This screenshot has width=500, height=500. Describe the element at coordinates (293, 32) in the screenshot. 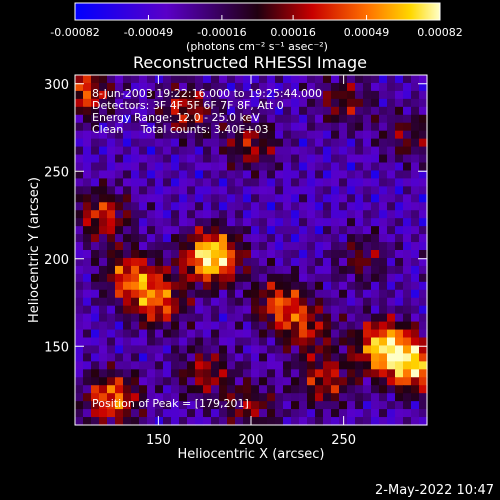

I see `colorbar-tick-label: 0.00016` at that location.